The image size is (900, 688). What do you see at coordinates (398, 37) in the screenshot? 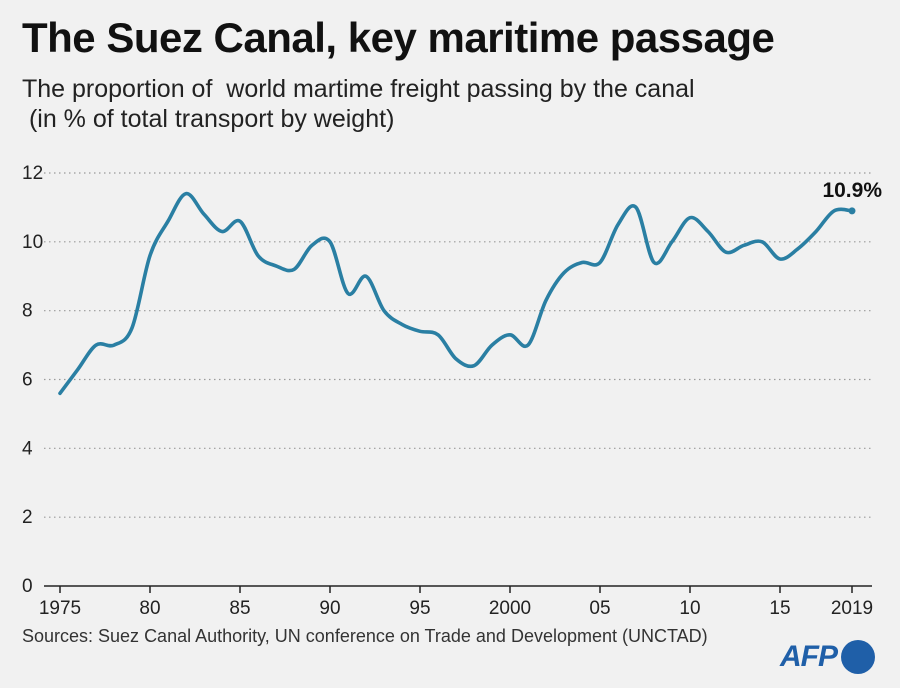
I see `chart-title: The Suez Canal, key maritime passage` at bounding box center [398, 37].